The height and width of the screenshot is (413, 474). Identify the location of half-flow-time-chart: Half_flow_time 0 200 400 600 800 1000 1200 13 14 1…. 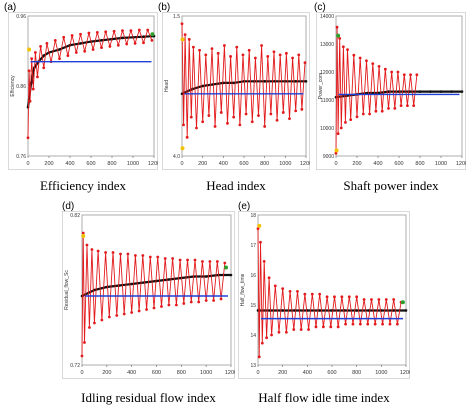
(324, 295).